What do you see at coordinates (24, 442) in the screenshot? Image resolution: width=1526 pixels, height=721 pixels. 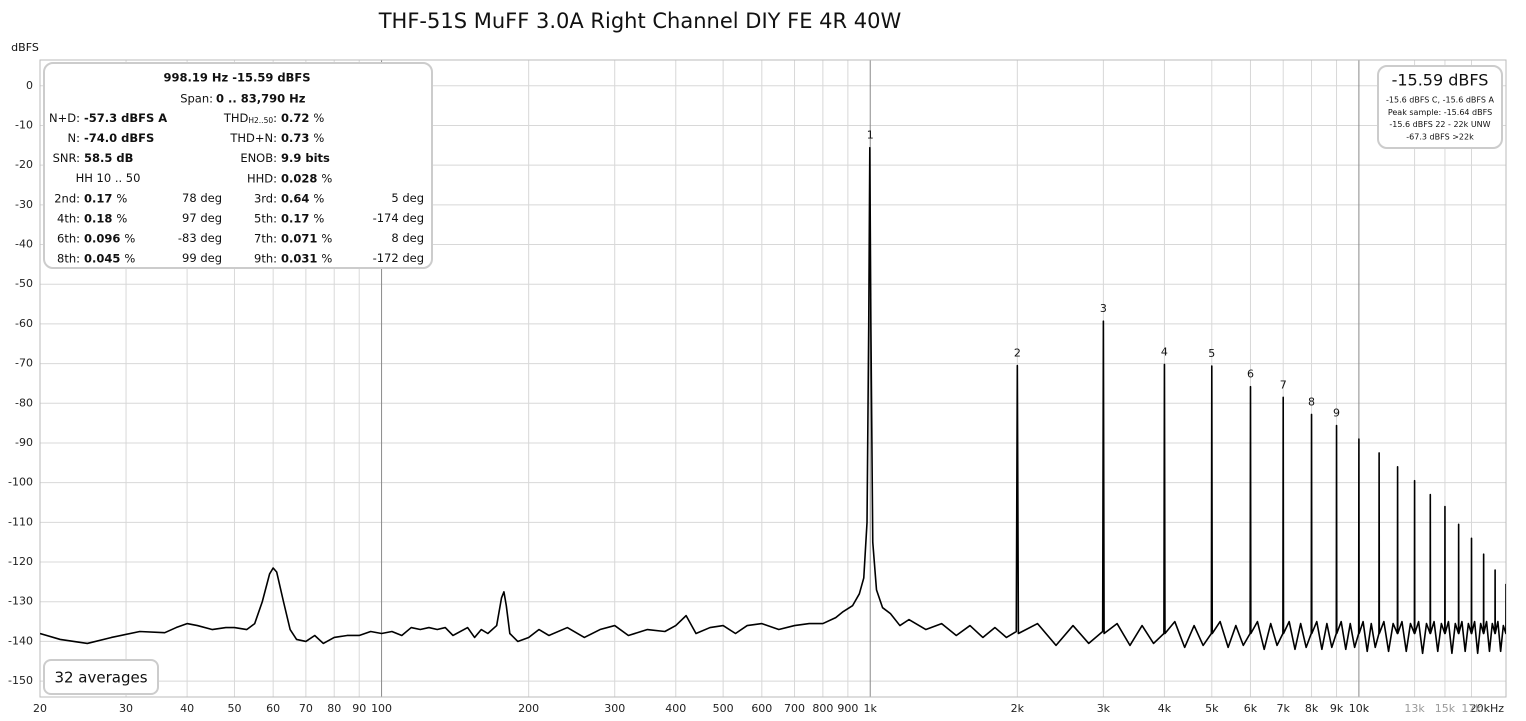 I see `y-tick-label: -90` at bounding box center [24, 442].